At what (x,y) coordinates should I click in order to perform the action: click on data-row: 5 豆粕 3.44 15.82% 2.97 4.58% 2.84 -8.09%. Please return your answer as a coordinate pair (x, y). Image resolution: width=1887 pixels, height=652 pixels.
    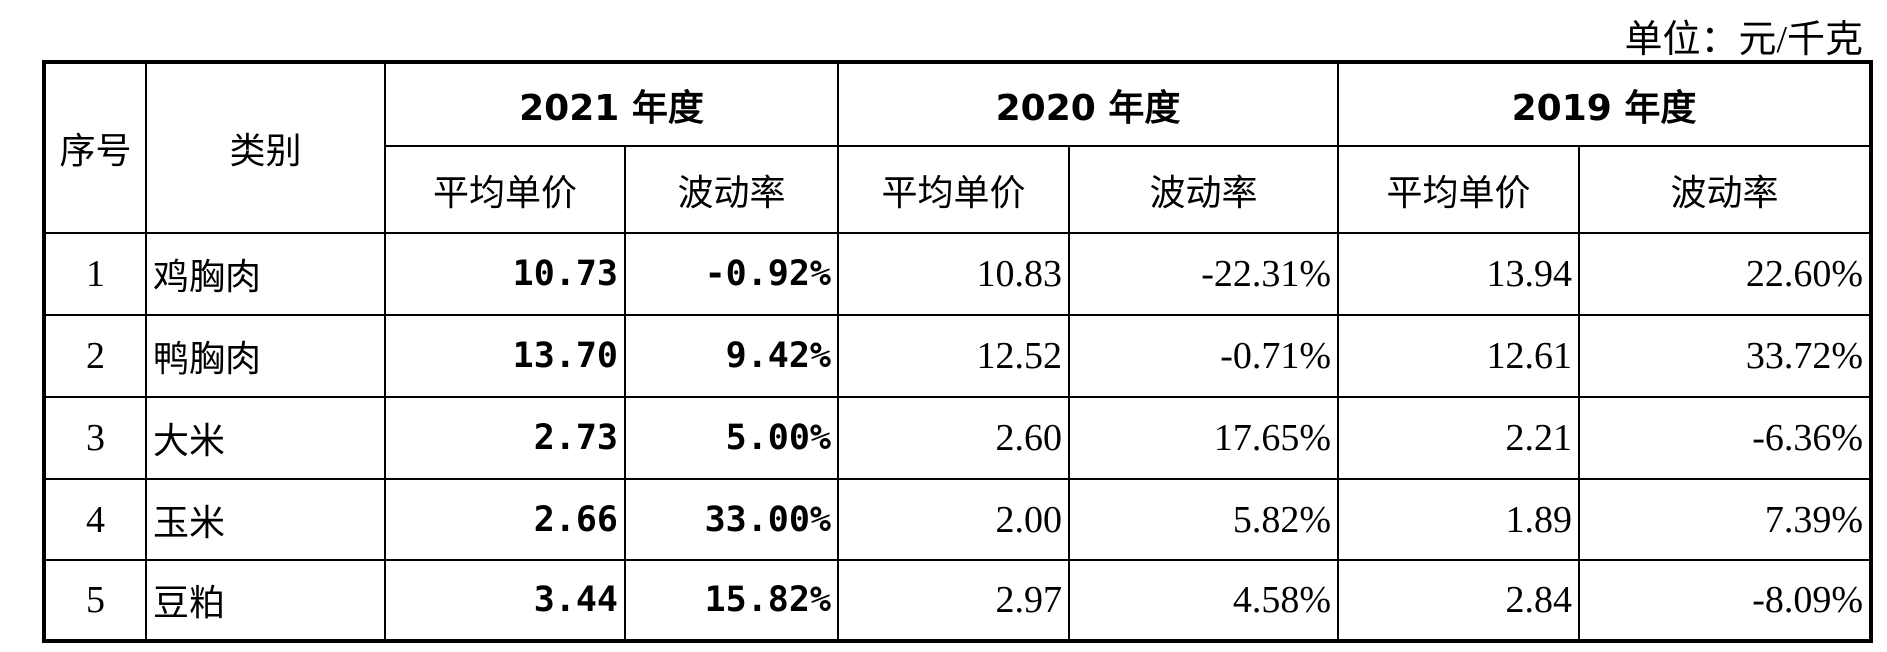
    Looking at the image, I should click on (957, 600).